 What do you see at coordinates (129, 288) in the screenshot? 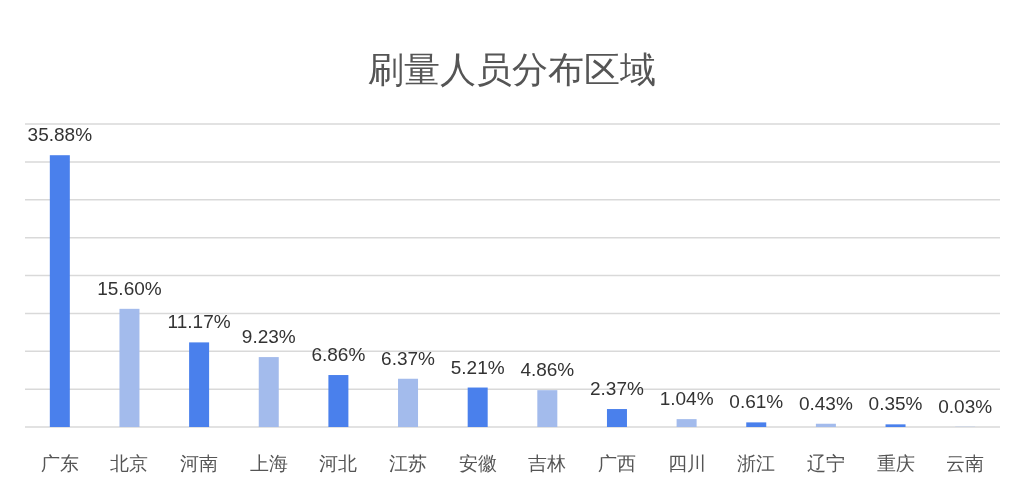
I see `data-label: 15.60%` at bounding box center [129, 288].